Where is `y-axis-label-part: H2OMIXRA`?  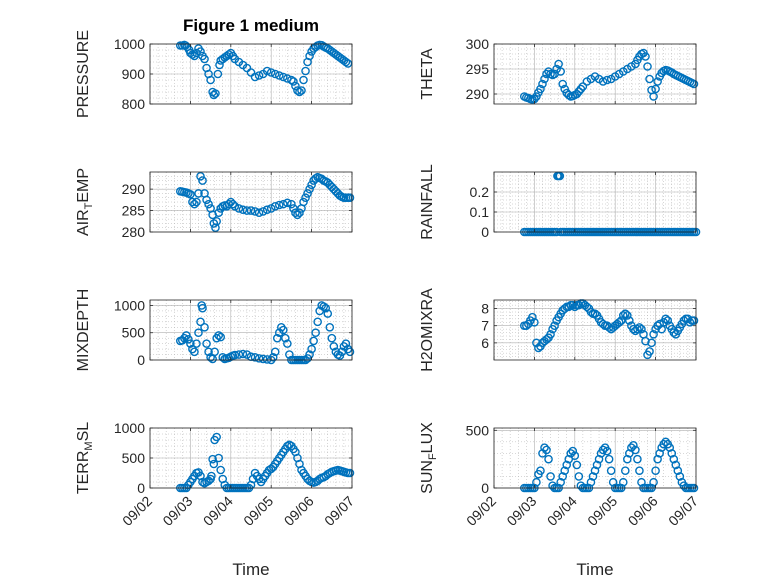
y-axis-label-part: H2OMIXRA is located at coordinates (427, 330).